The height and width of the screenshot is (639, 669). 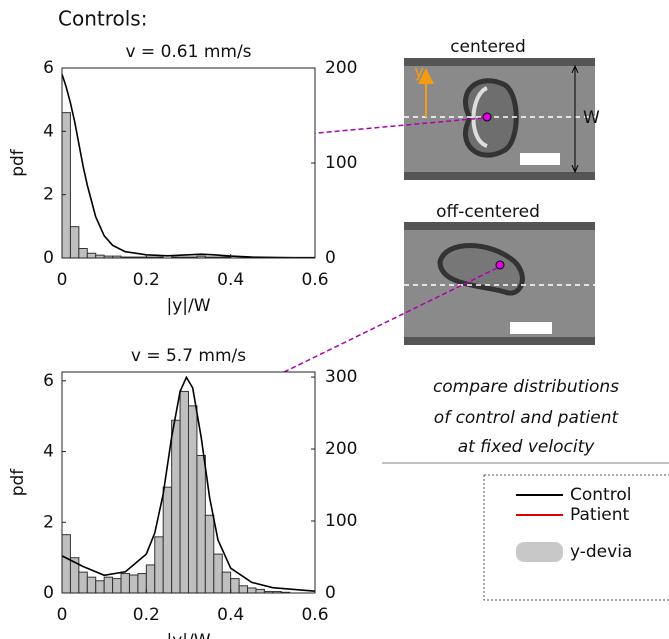 I want to click on note-line: of control and patient, so click(x=527, y=418).